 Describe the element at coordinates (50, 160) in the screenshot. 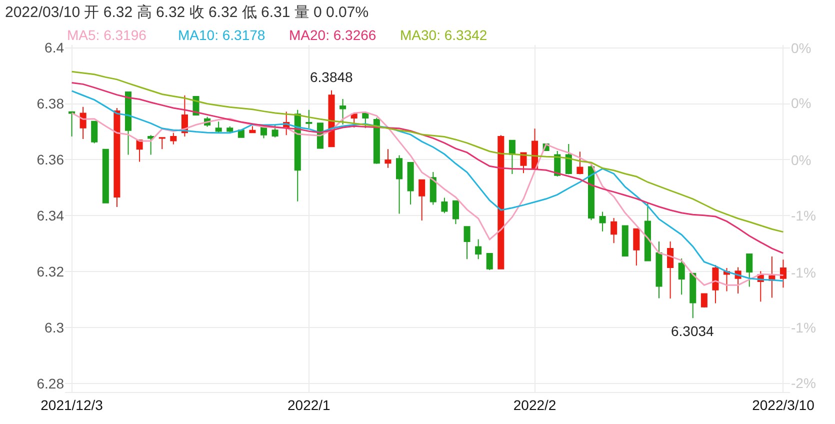

I see `y-tick-label: 6.36` at that location.